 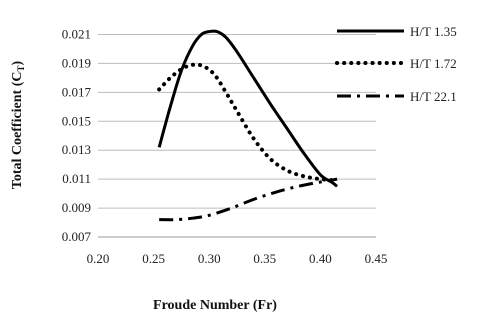 What do you see at coordinates (76, 33) in the screenshot?
I see `y-tick-label-7: 0.021` at bounding box center [76, 33].